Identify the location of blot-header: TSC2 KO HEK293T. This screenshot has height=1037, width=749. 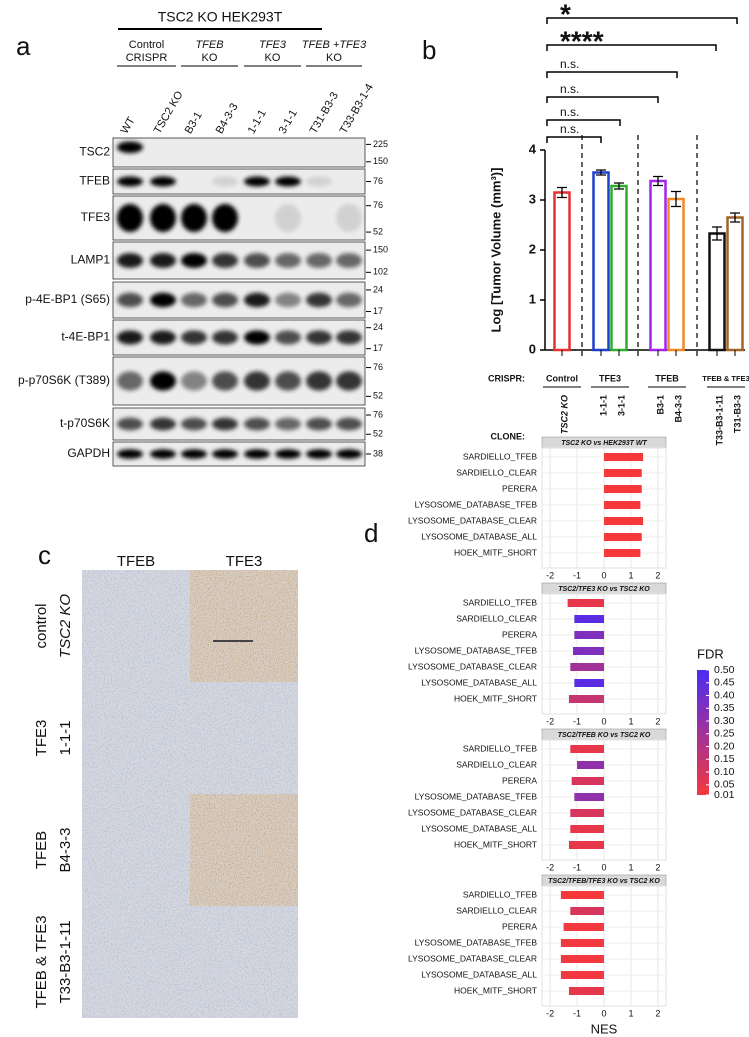
(220, 17).